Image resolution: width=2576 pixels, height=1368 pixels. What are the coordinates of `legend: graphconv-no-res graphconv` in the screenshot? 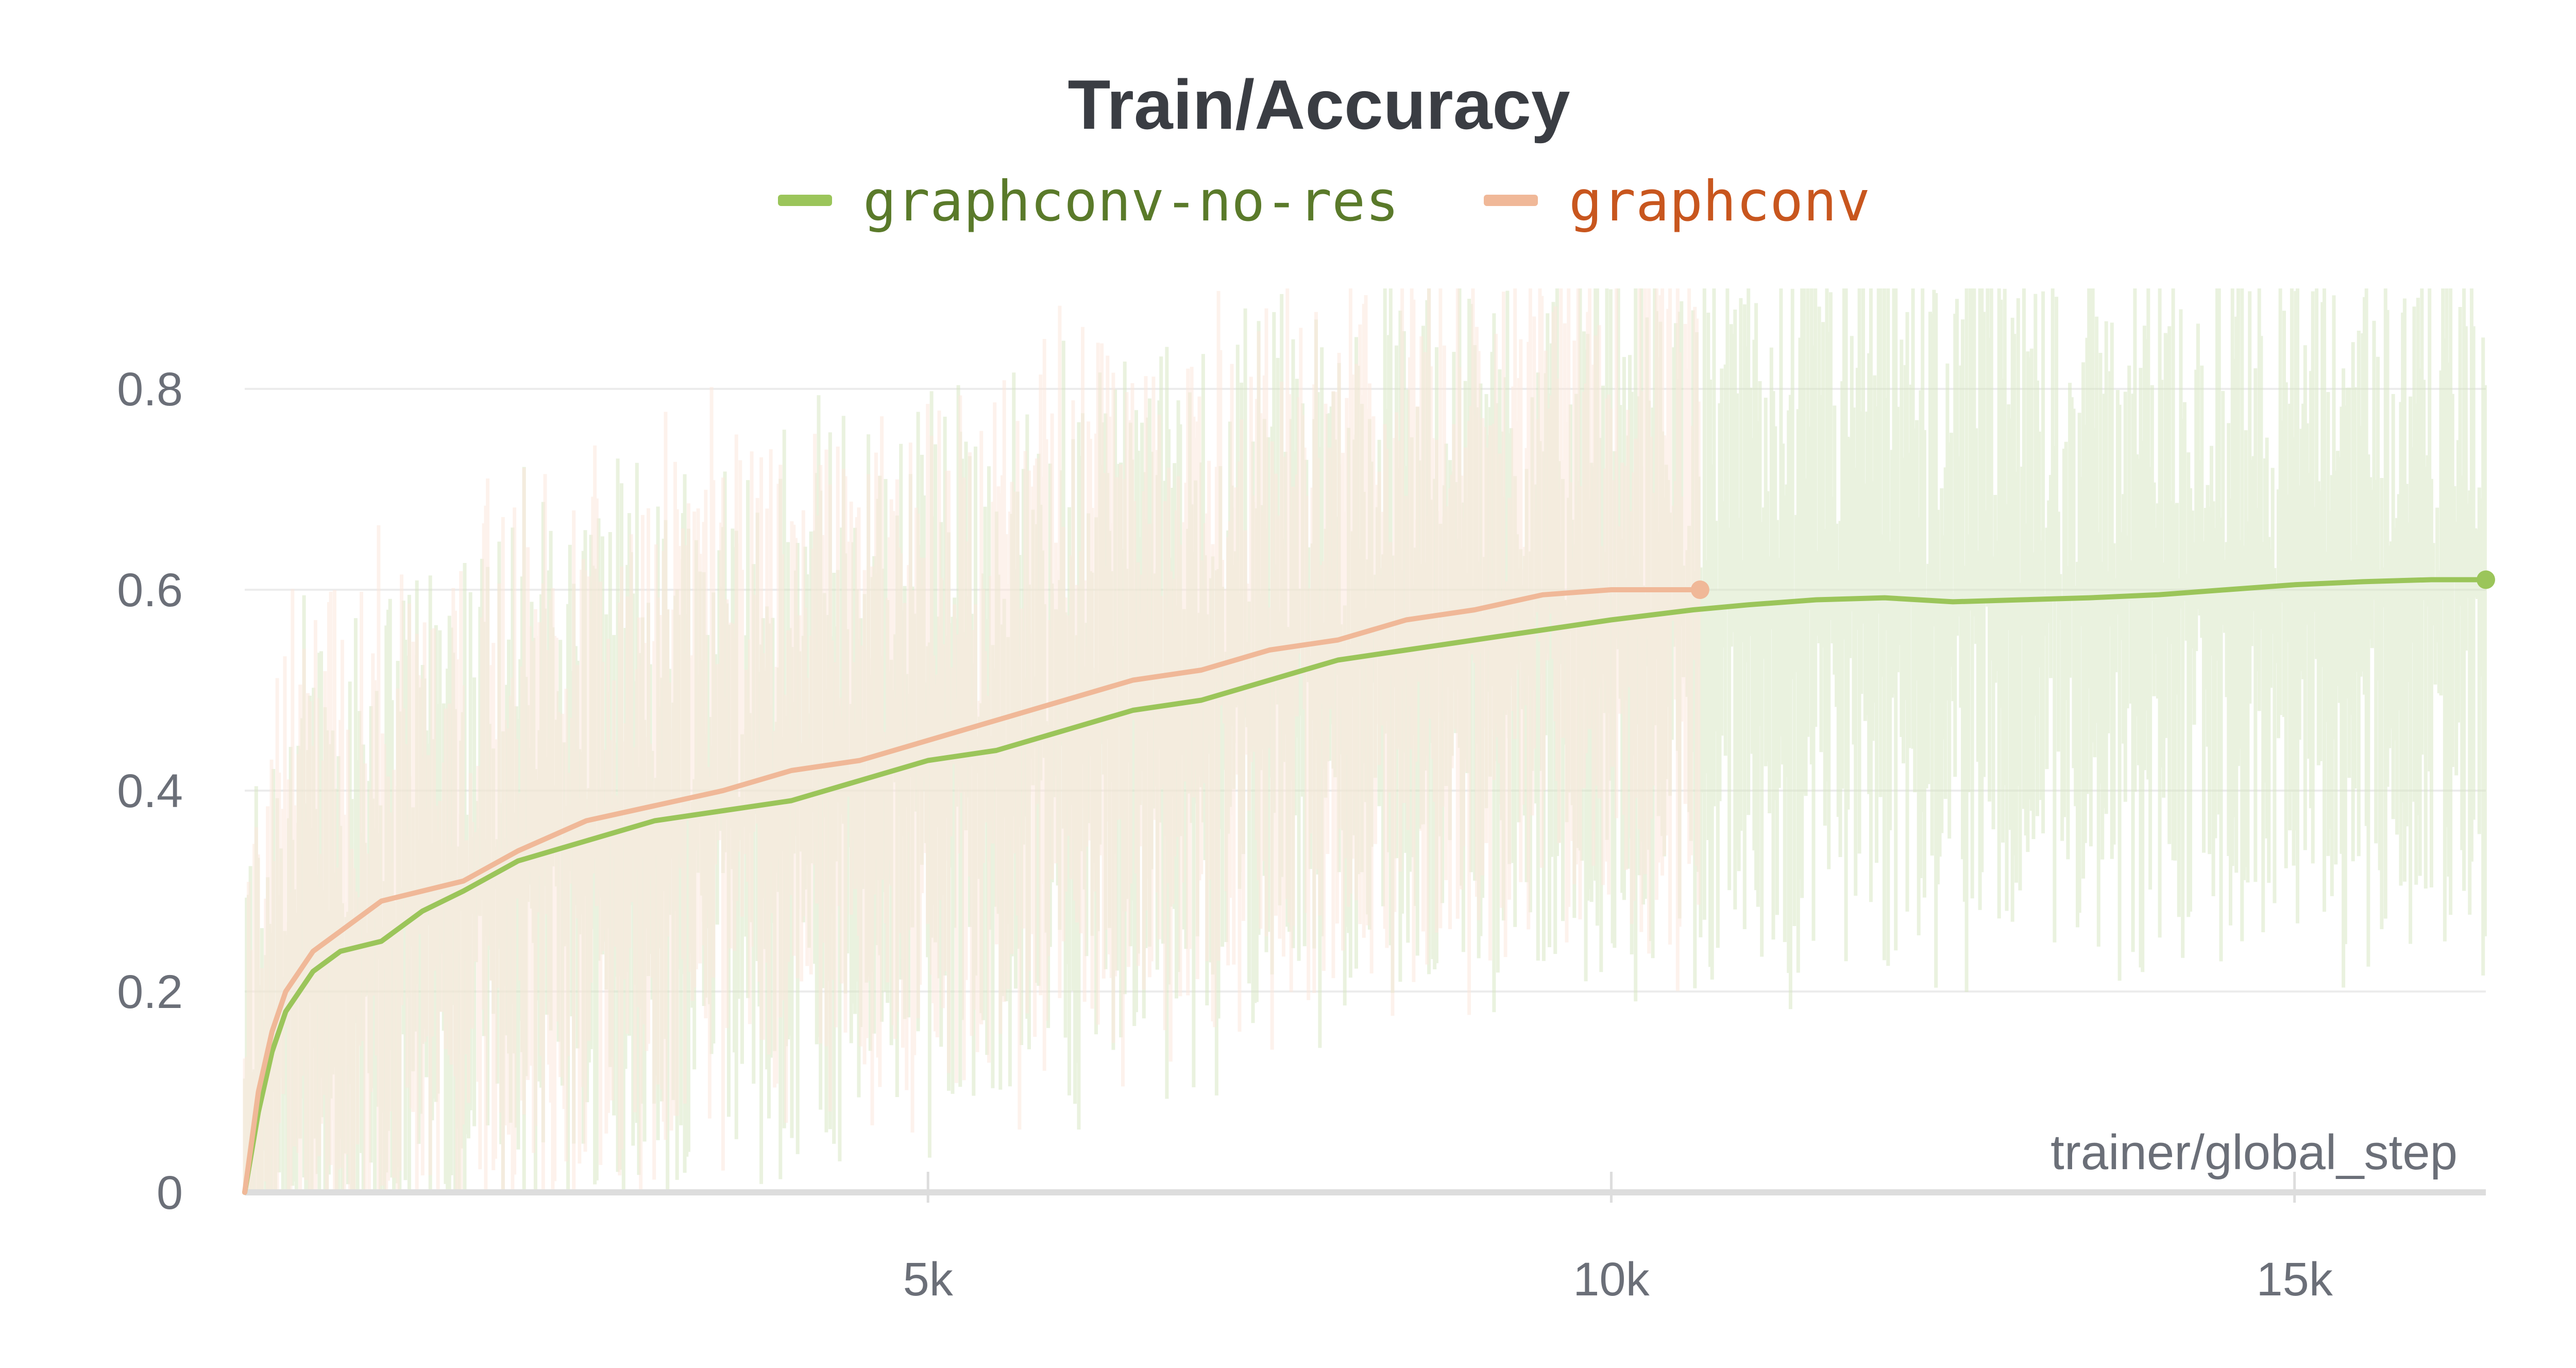 It's located at (1324, 201).